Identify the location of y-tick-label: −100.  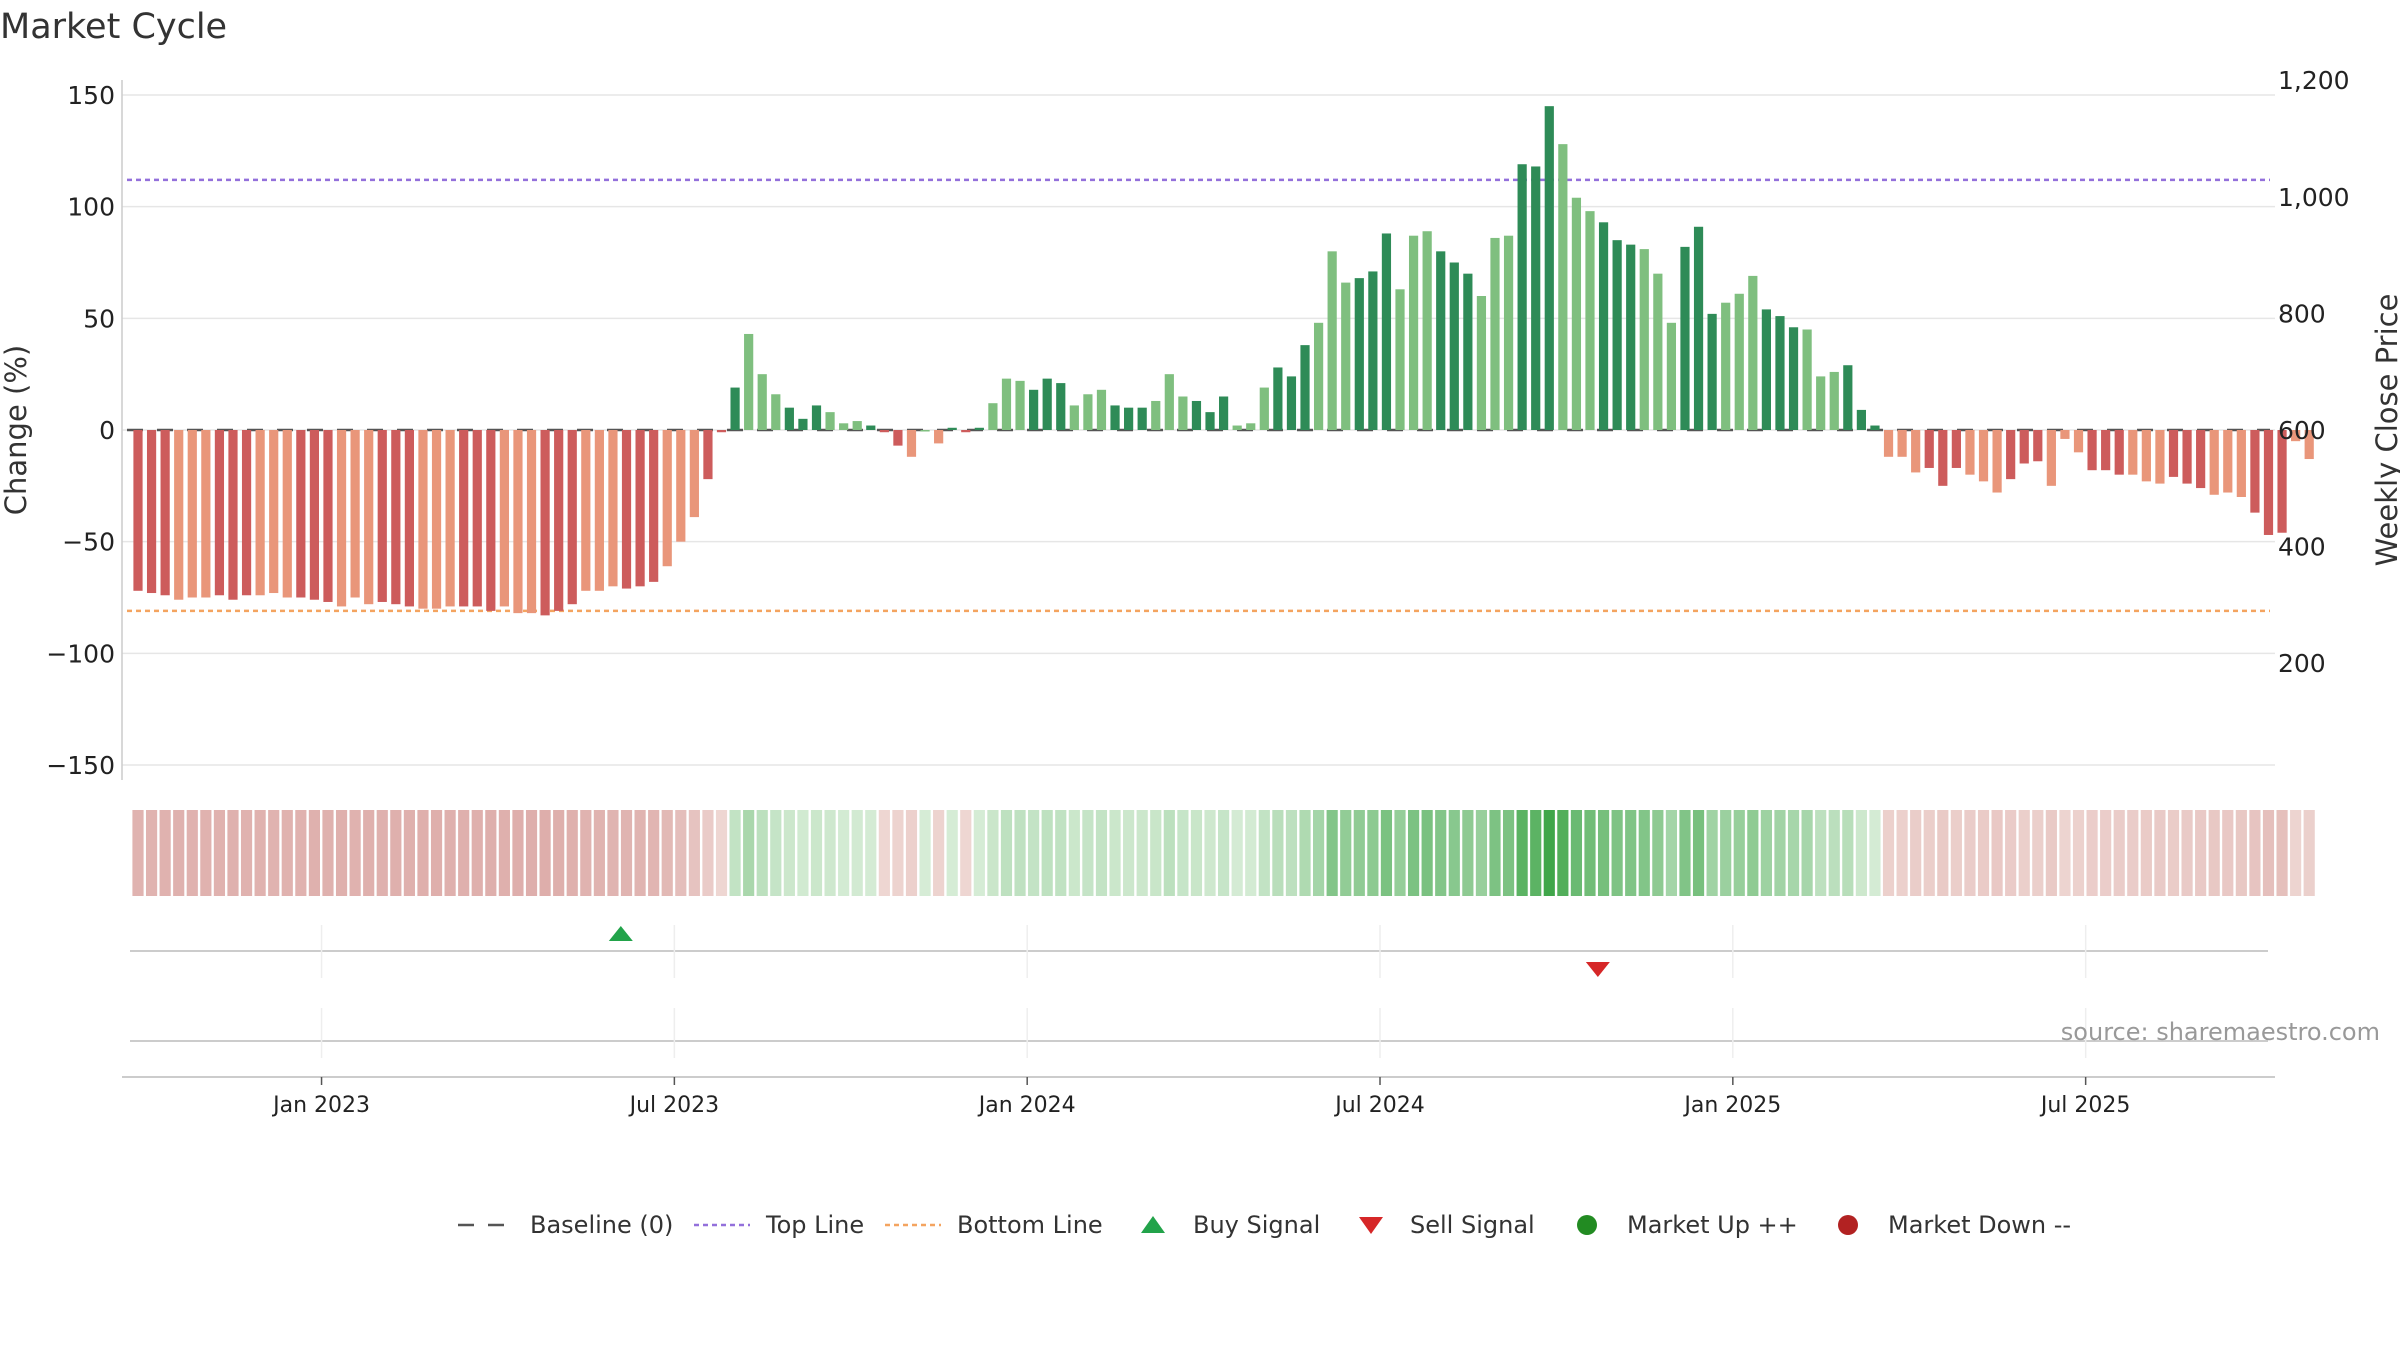
(80, 653).